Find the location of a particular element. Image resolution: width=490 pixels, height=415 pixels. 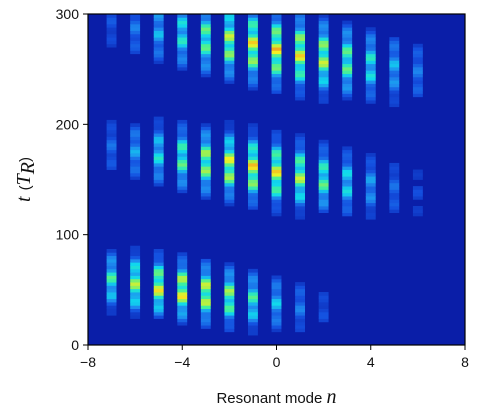

mode-column--7 is located at coordinates (111, 165).